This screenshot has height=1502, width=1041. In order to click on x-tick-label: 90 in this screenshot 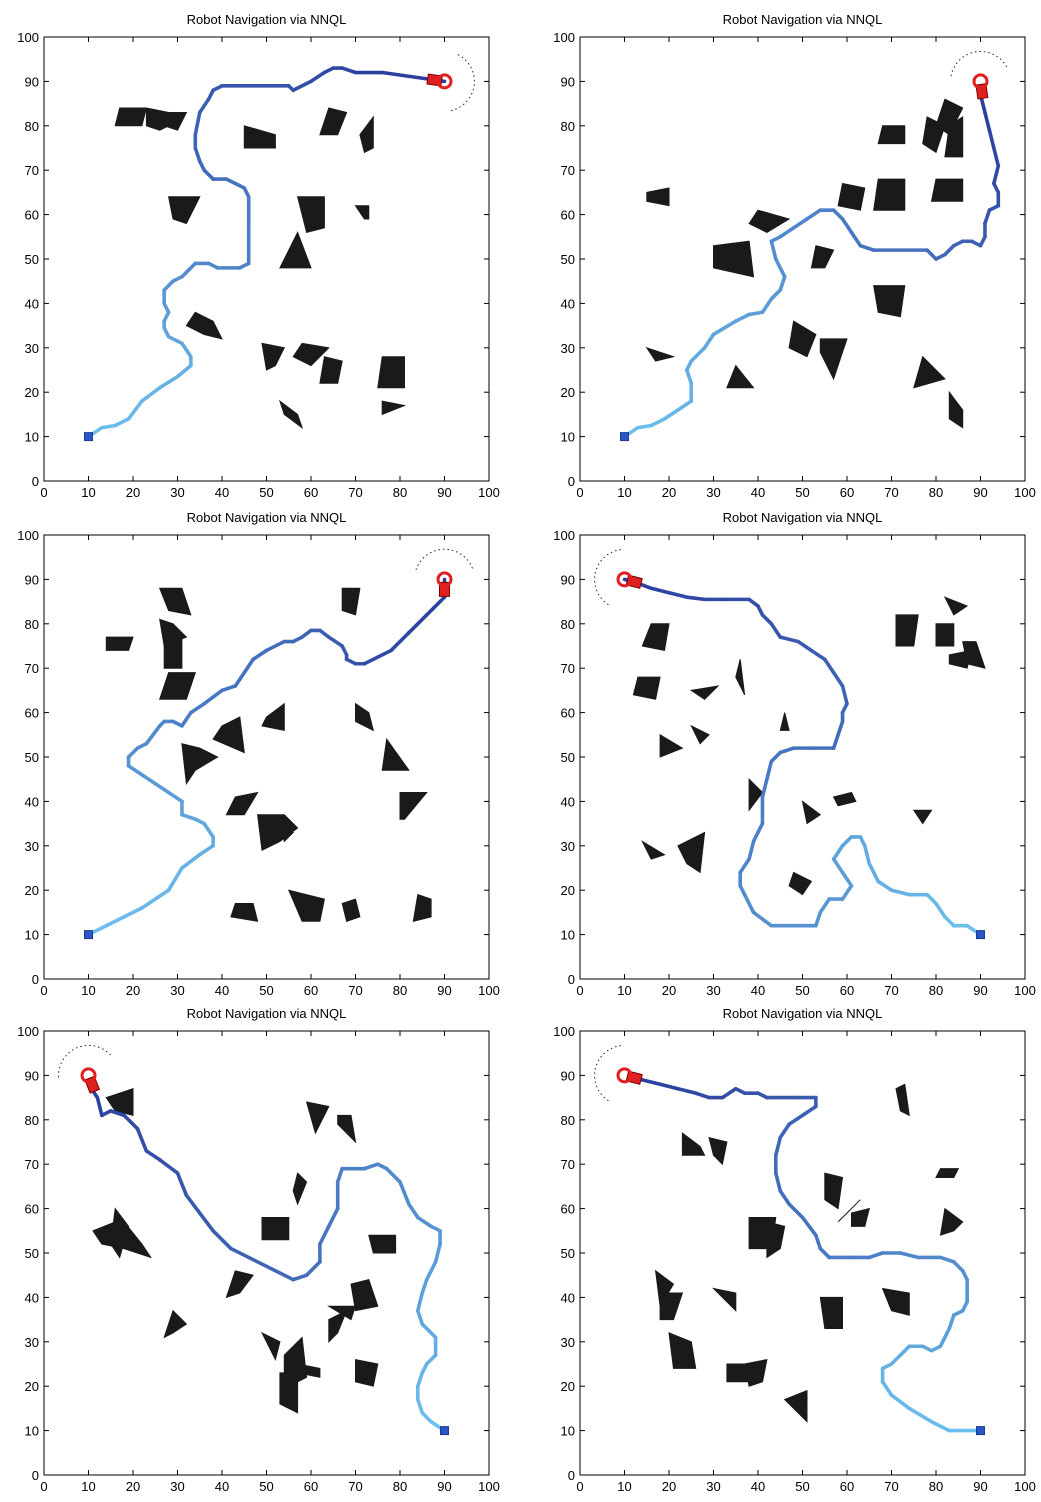, I will do `click(444, 1486)`.